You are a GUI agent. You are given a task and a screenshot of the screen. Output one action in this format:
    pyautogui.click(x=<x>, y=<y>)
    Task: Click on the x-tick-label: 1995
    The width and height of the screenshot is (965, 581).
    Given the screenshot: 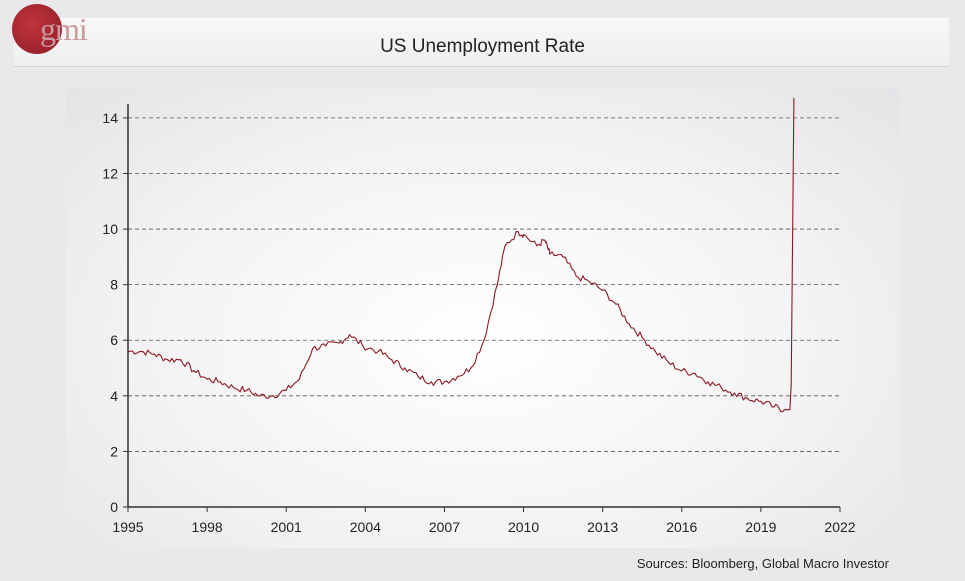 What is the action you would take?
    pyautogui.click(x=127, y=527)
    